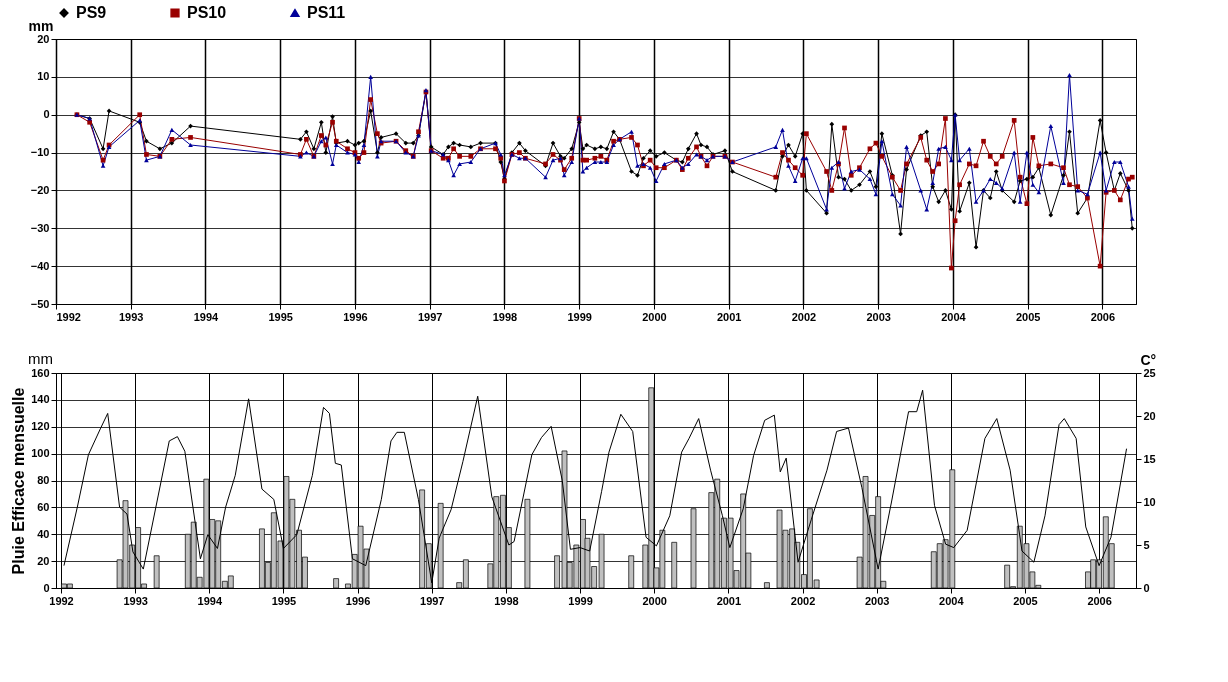 The width and height of the screenshot is (1228, 682). Describe the element at coordinates (40, 358) in the screenshot. I see `text: mm` at that location.